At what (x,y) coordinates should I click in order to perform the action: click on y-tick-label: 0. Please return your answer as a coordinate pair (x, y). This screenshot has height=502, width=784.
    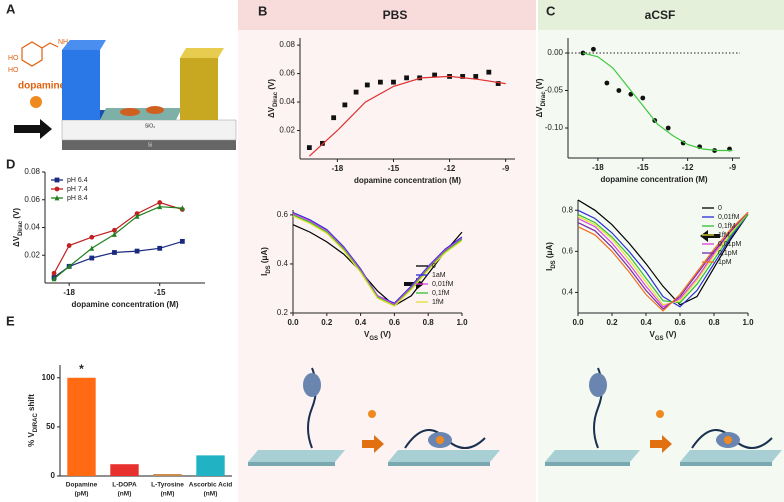
    Looking at the image, I should click on (53, 475).